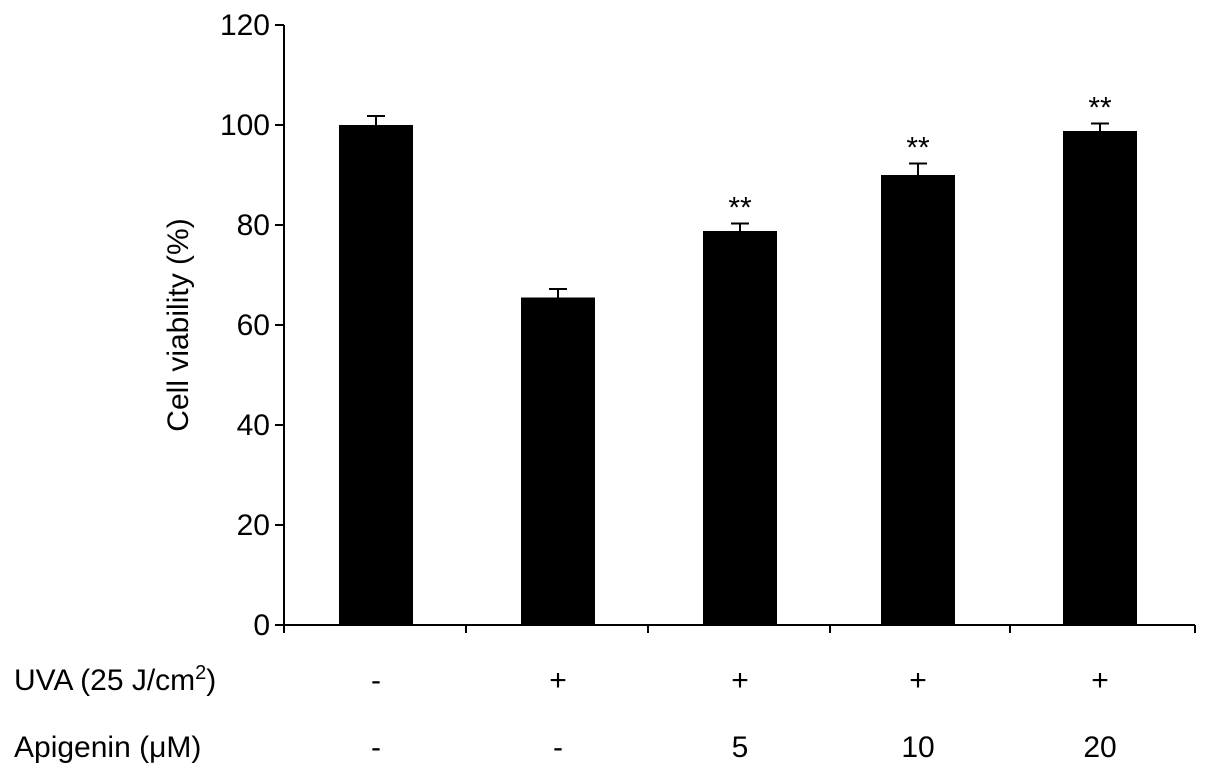 The height and width of the screenshot is (781, 1205). Describe the element at coordinates (918, 148) in the screenshot. I see `significance-mark-3: **` at that location.